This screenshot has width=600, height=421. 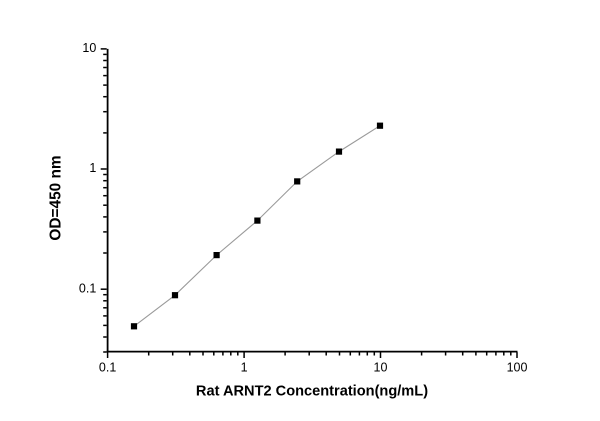 What do you see at coordinates (517, 368) in the screenshot?
I see `svg-text: 100` at bounding box center [517, 368].